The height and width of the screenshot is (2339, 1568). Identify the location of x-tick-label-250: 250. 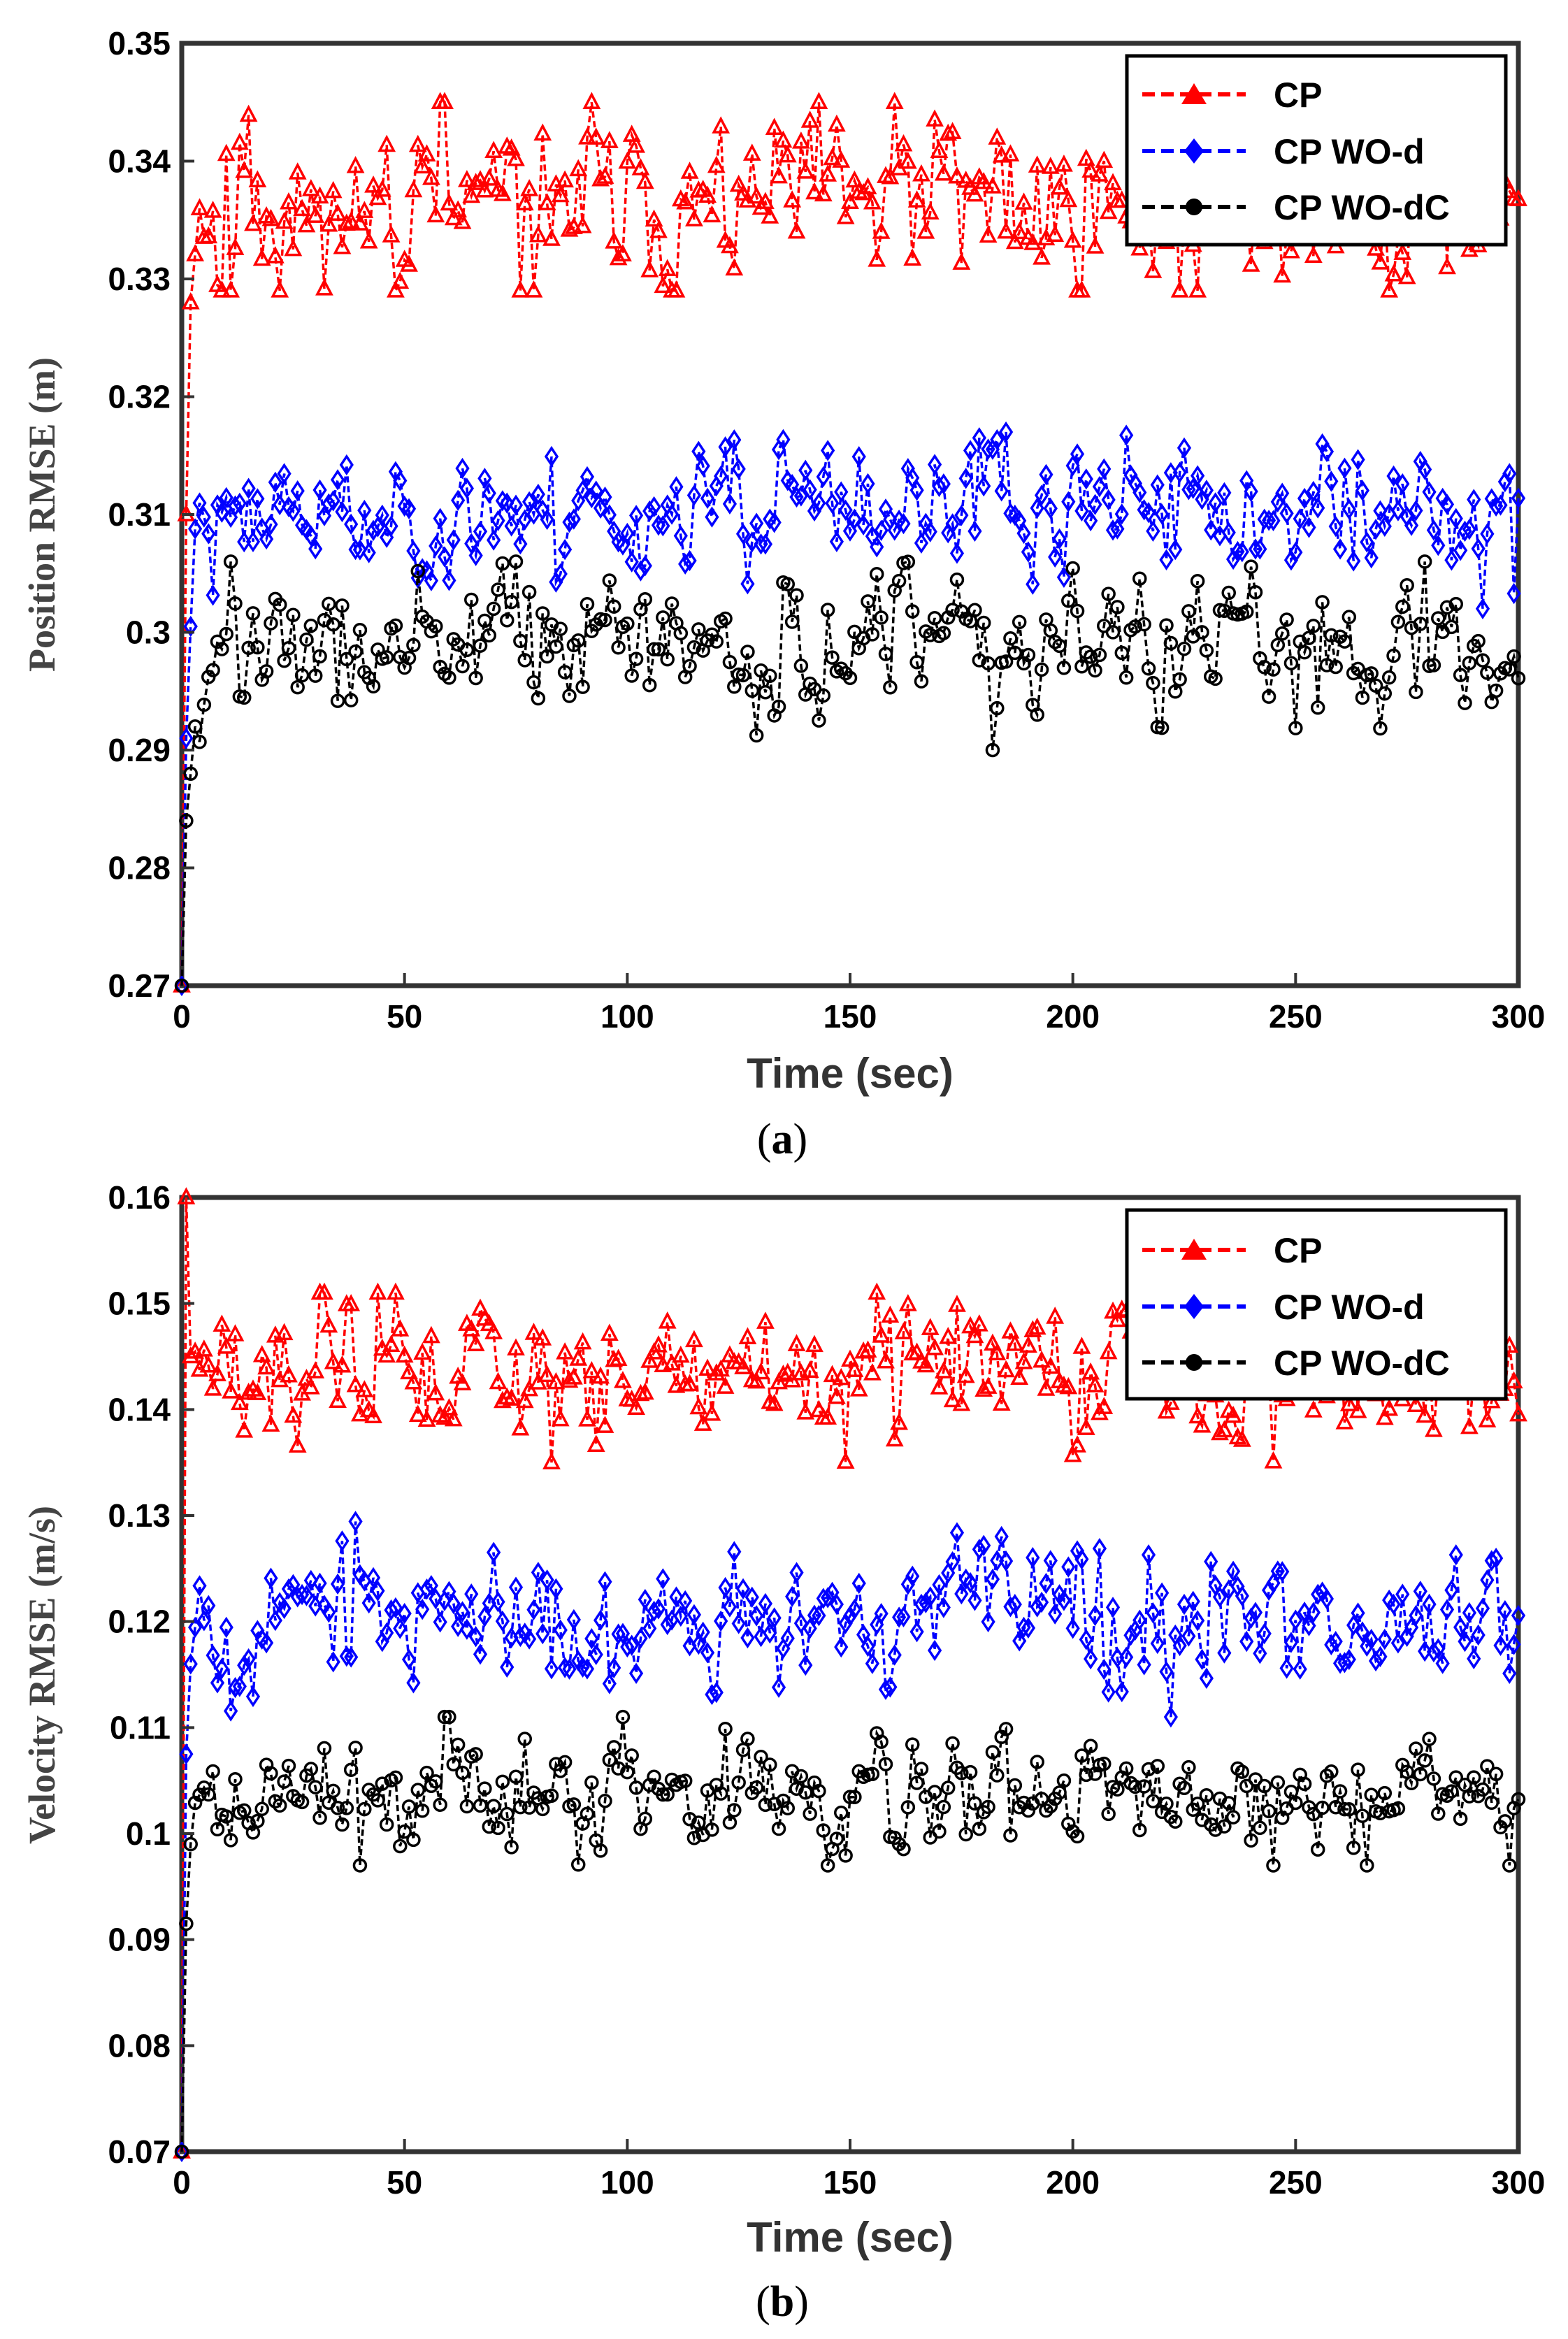
(1296, 1017).